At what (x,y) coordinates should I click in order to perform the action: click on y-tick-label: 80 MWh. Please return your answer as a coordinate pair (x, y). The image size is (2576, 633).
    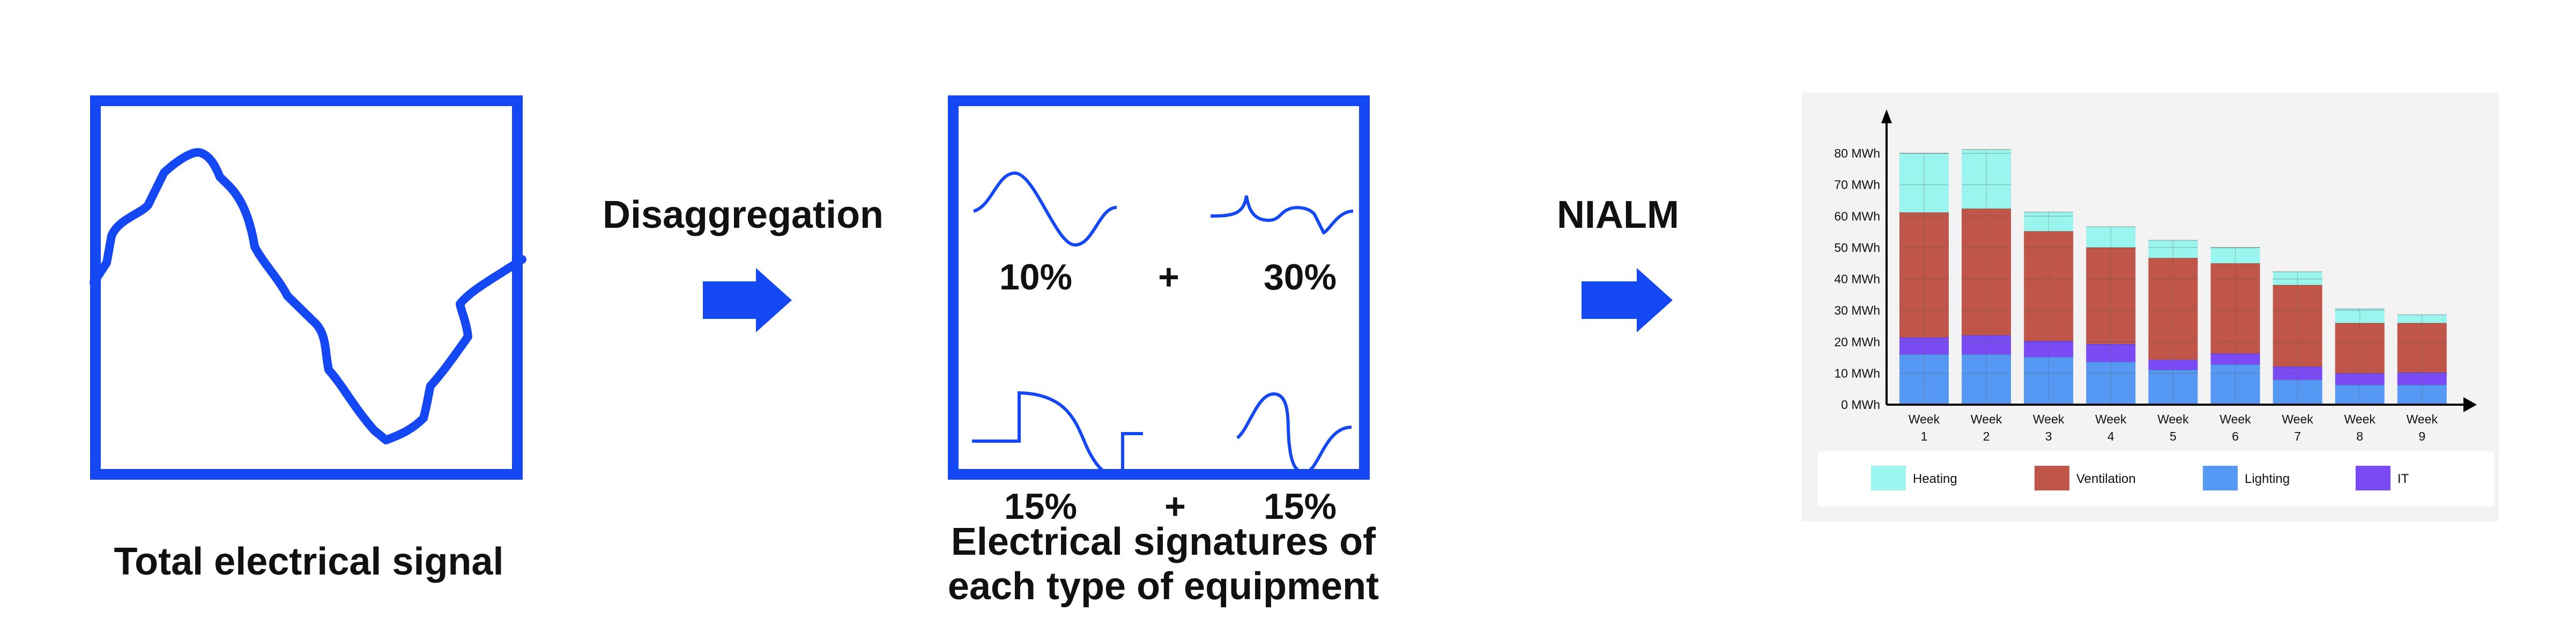
    Looking at the image, I should click on (1857, 153).